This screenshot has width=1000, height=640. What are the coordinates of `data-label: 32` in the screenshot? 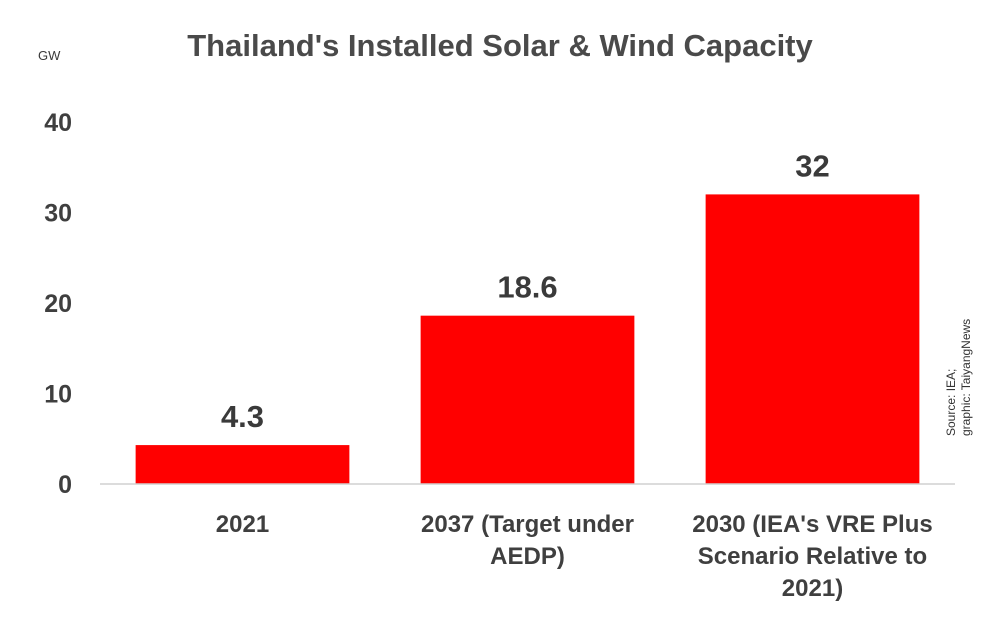 It's located at (812, 165).